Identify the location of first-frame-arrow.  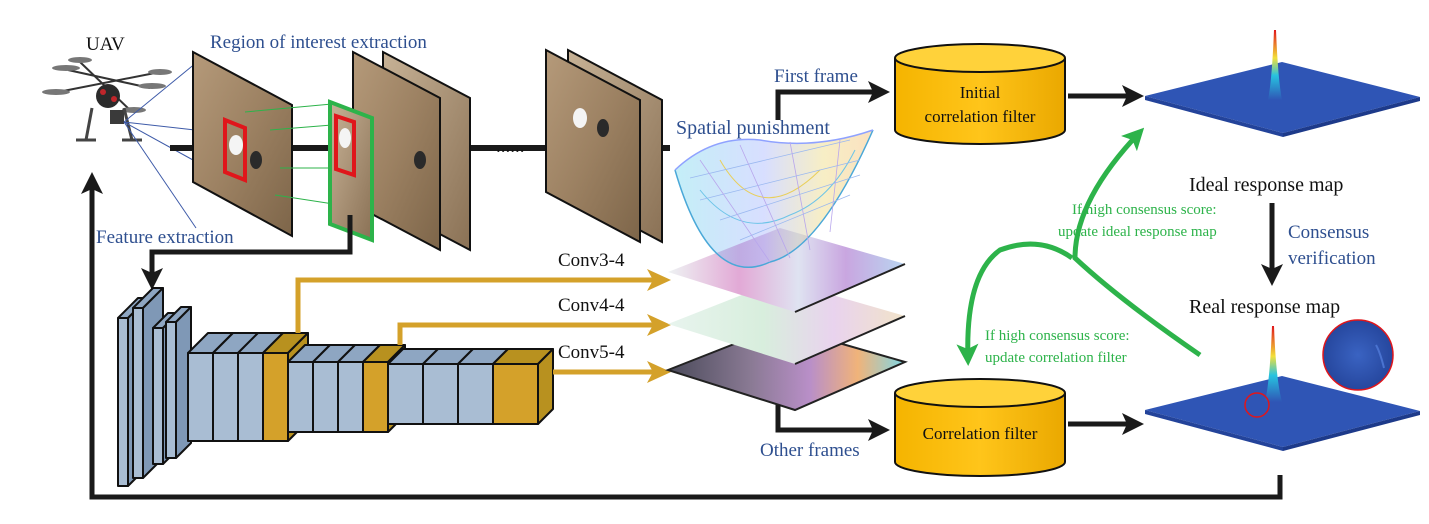
(832, 100).